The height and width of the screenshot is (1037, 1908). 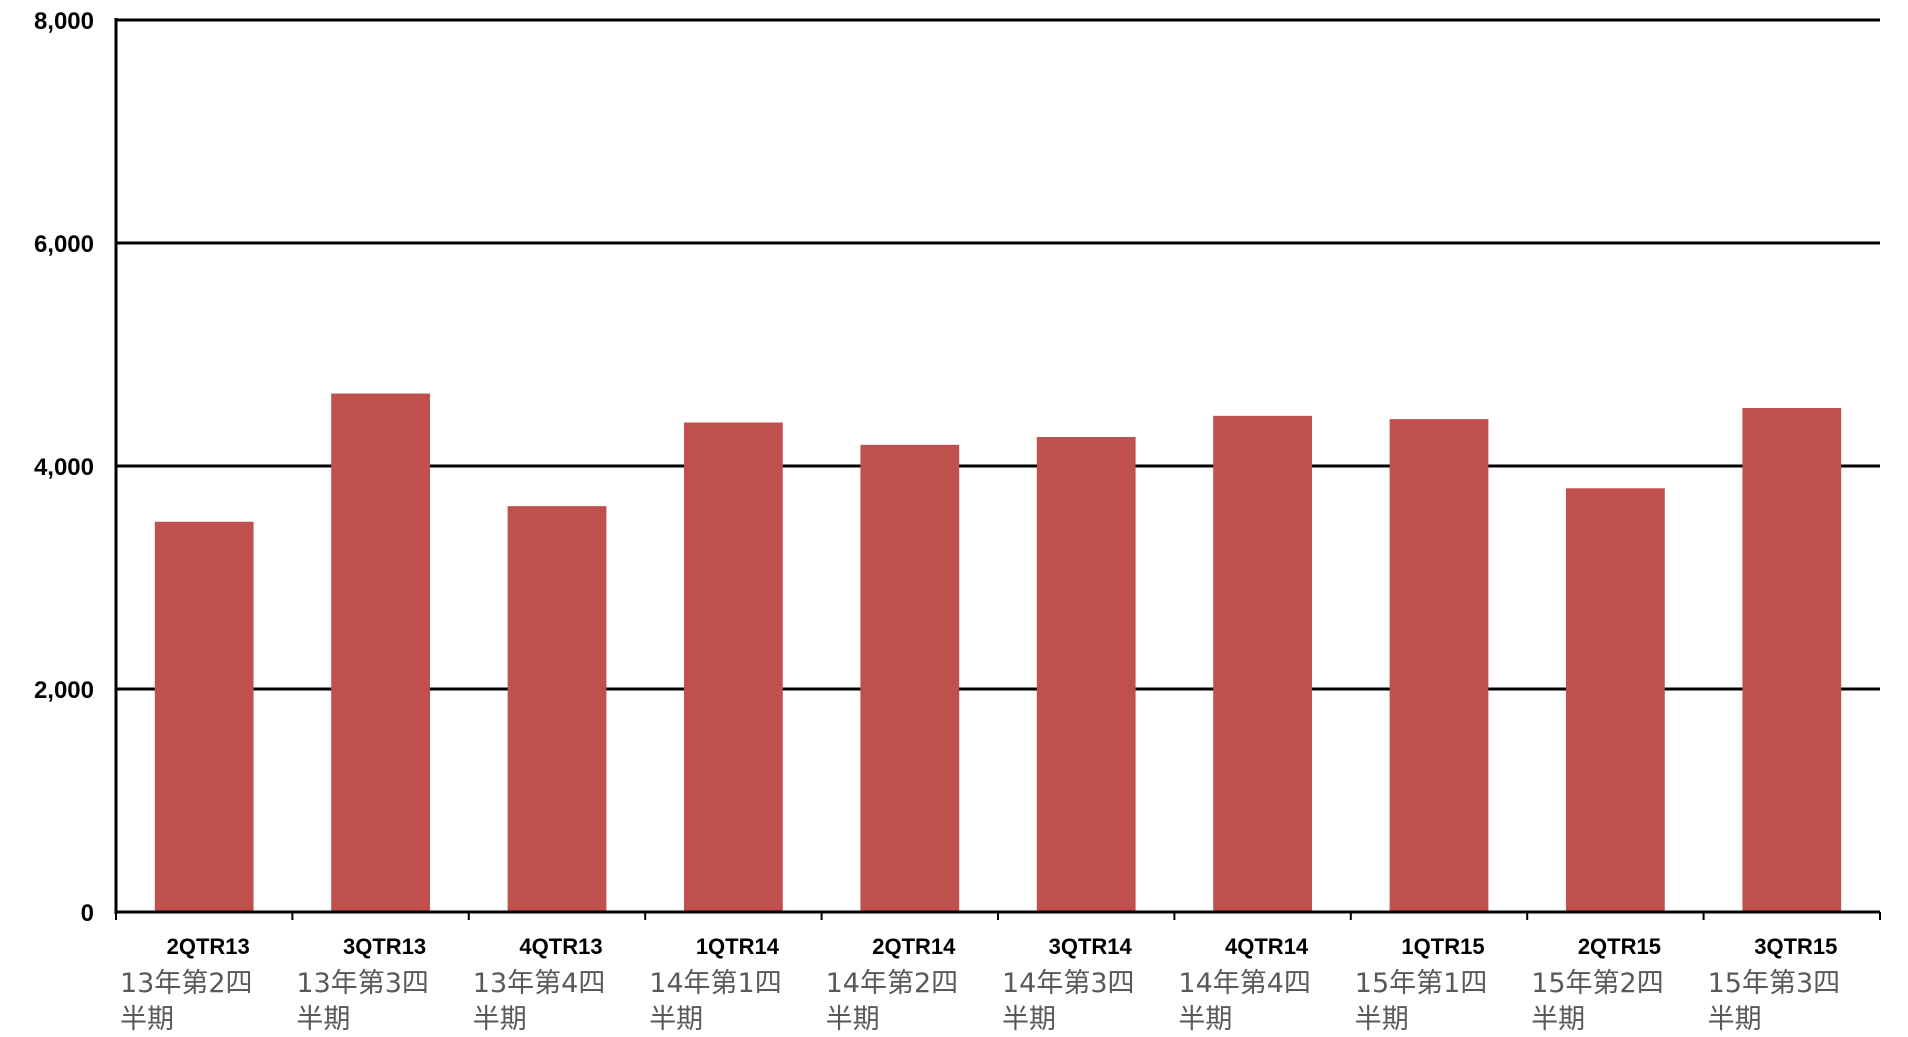 What do you see at coordinates (914, 946) in the screenshot?
I see `x-tick-label: 2QTR14` at bounding box center [914, 946].